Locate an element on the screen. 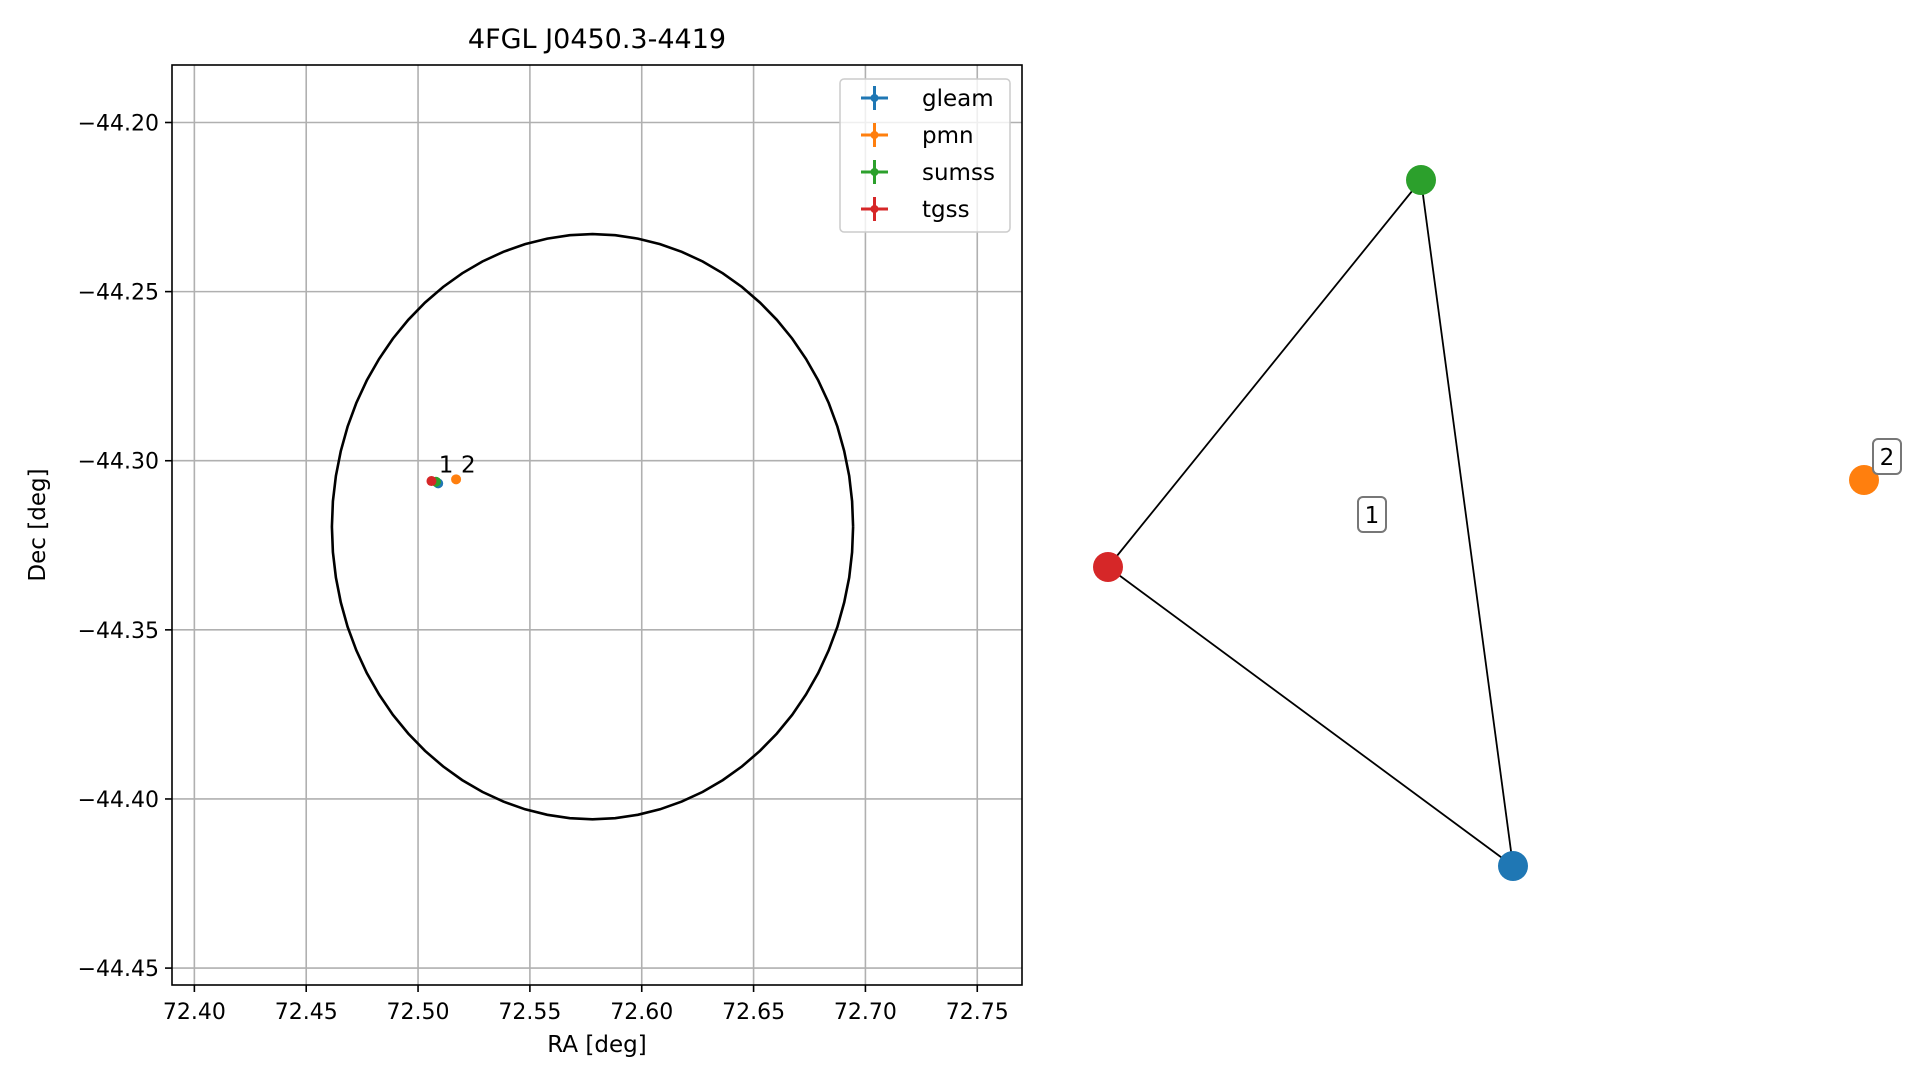  group-label-2-text: 2 is located at coordinates (1887, 458).